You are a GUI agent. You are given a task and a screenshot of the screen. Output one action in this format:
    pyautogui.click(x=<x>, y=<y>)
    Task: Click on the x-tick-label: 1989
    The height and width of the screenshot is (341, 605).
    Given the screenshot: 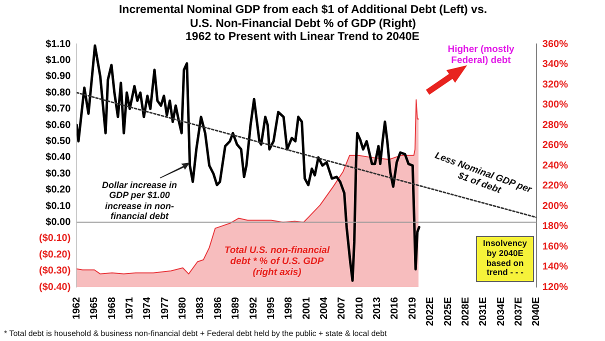 What is the action you would take?
    pyautogui.click(x=236, y=308)
    